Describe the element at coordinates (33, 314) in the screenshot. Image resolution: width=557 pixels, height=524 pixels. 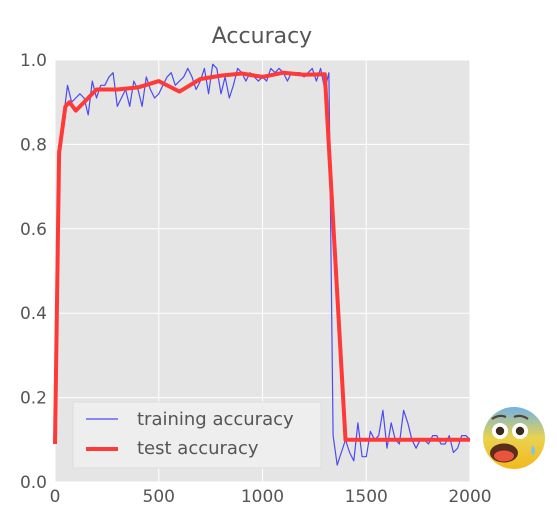
I see `y-tick-label: 0.4` at that location.